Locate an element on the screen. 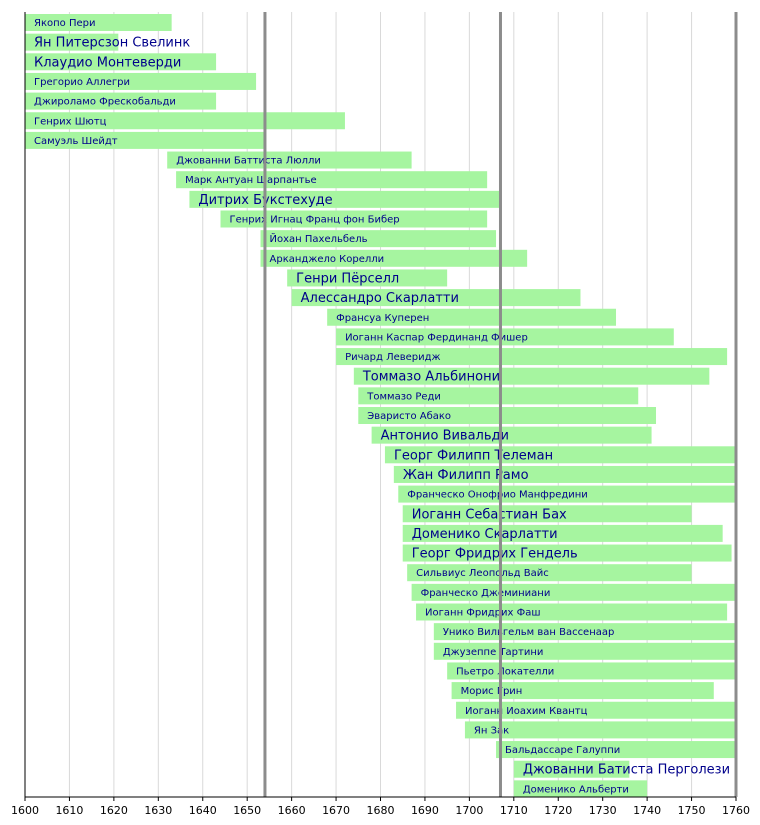 This screenshot has height=825, width=760. composer-label: Джузеппе Тартини is located at coordinates (493, 652).